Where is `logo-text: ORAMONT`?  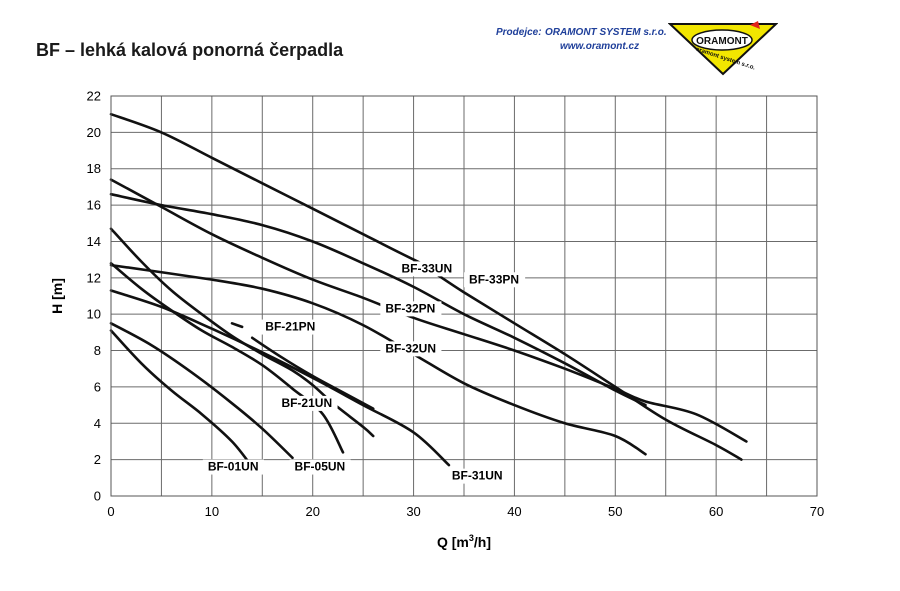
logo-text: ORAMONT is located at coordinates (722, 41).